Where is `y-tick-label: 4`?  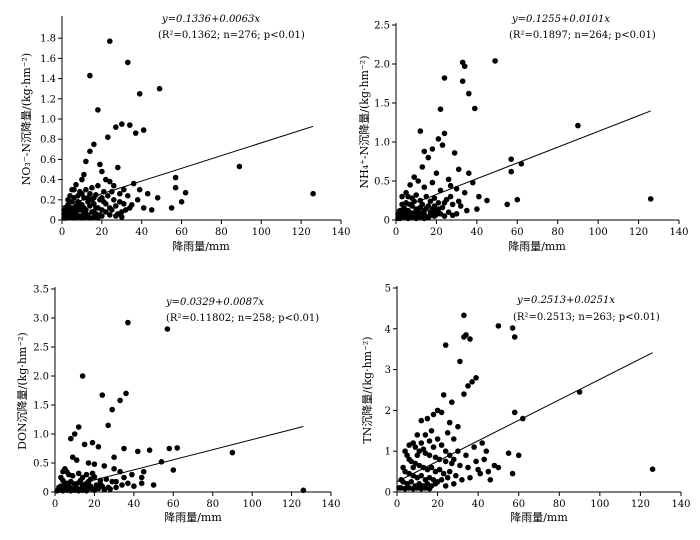
y-tick-label: 4 is located at coordinates (388, 329).